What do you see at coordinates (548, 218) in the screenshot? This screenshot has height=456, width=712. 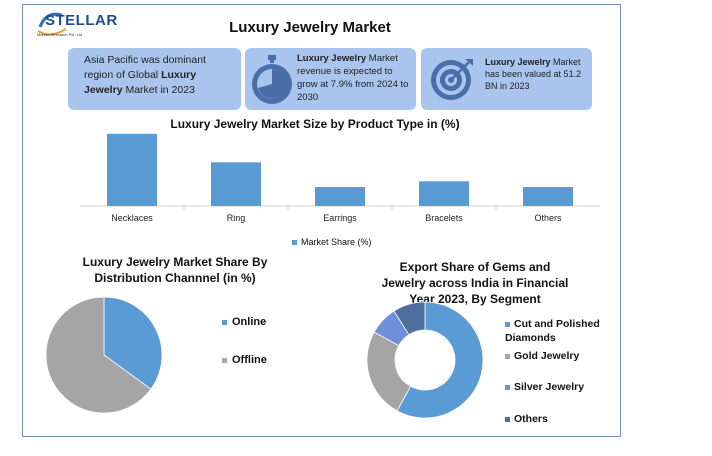 I see `x-tick-label: Others` at bounding box center [548, 218].